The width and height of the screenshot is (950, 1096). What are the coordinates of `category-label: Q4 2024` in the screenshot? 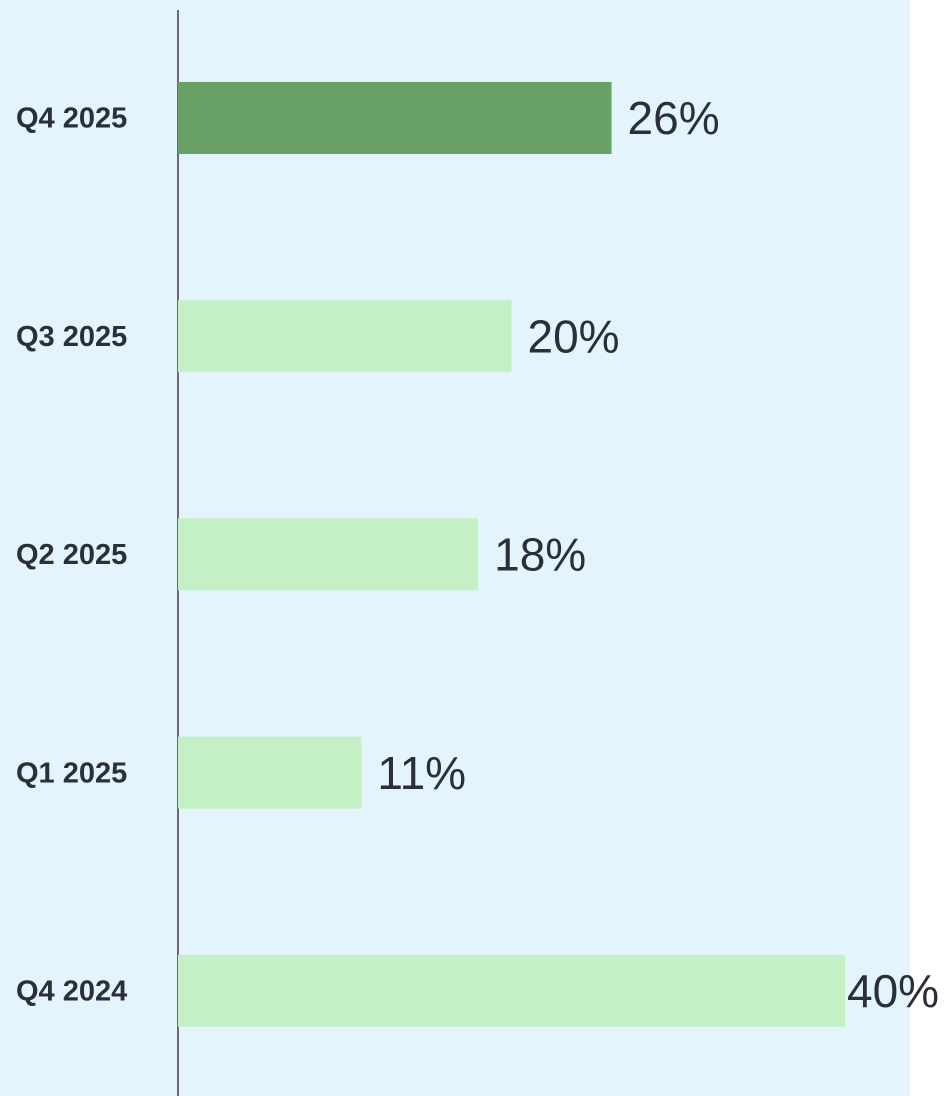 It's located at (71, 991).